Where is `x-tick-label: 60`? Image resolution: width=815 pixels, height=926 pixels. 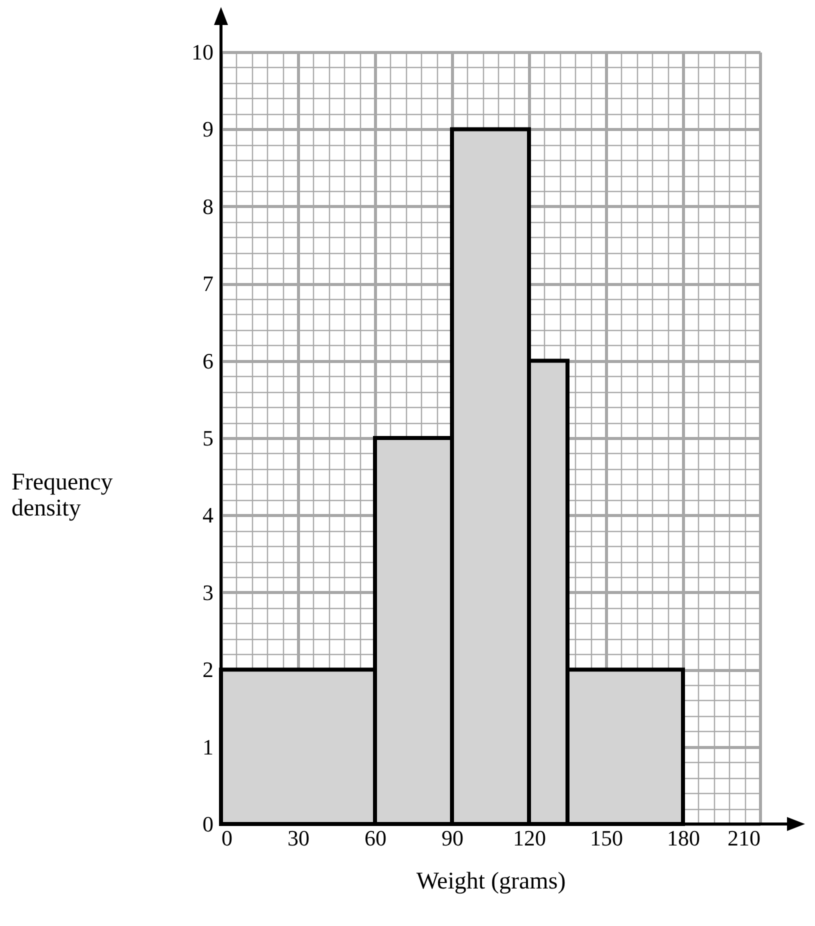 x-tick-label: 60 is located at coordinates (375, 838).